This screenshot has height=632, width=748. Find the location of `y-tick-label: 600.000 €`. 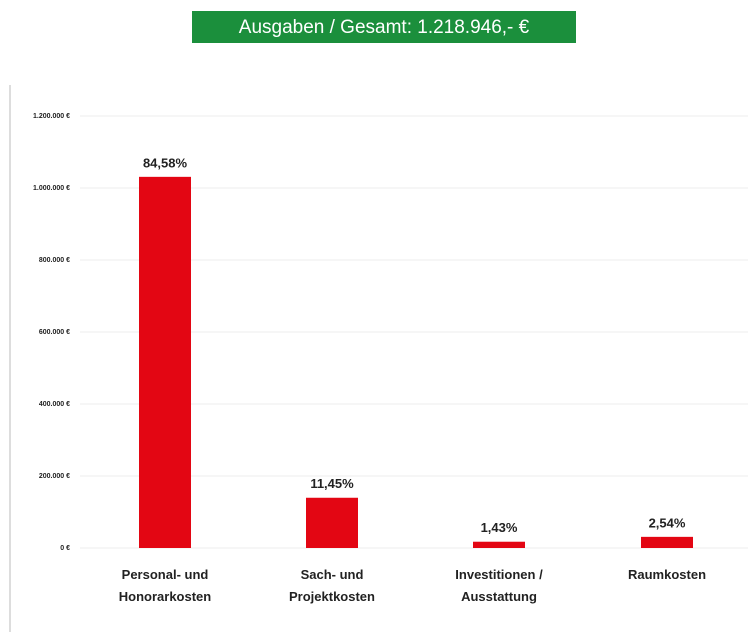

y-tick-label: 600.000 € is located at coordinates (54, 332).